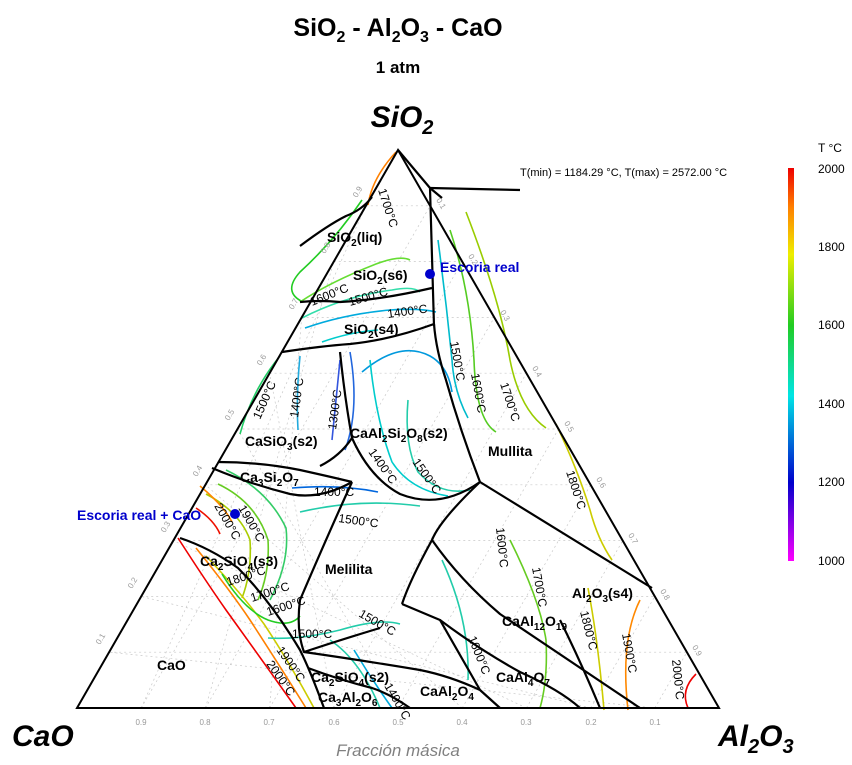 The image size is (852, 765). I want to click on tick-bottom-8: 0.2, so click(591, 722).